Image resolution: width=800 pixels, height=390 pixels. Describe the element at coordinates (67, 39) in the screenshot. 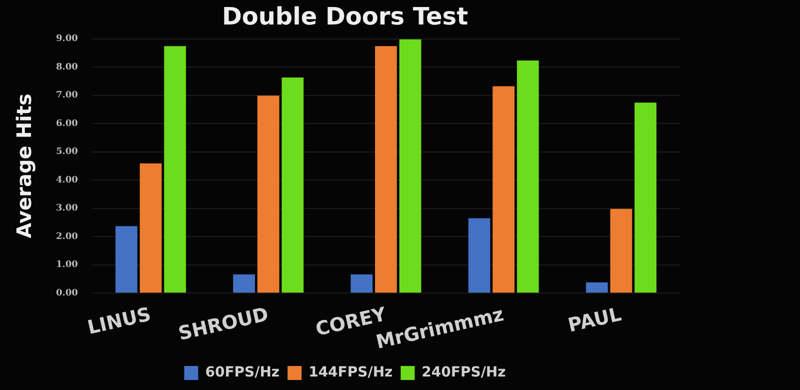

I see `y-tick-label: 9.00` at that location.